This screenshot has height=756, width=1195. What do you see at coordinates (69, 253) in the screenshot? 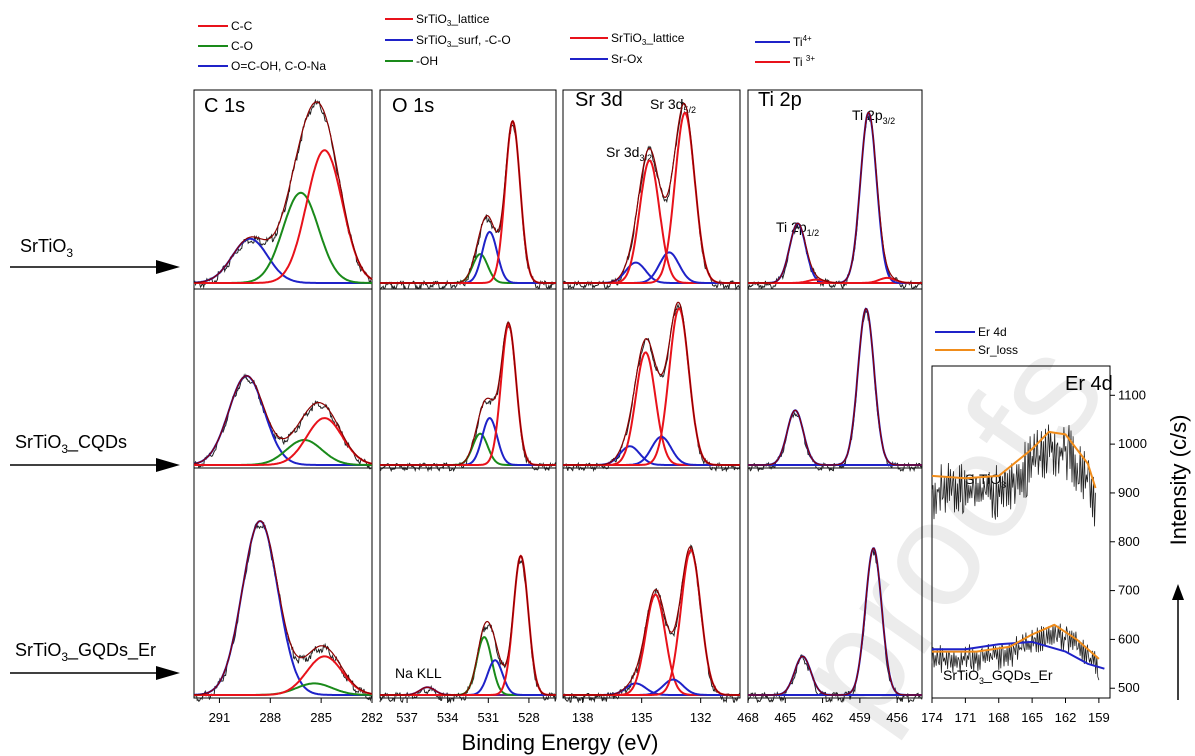
I see `row-label-1-sub: 3` at bounding box center [69, 253].